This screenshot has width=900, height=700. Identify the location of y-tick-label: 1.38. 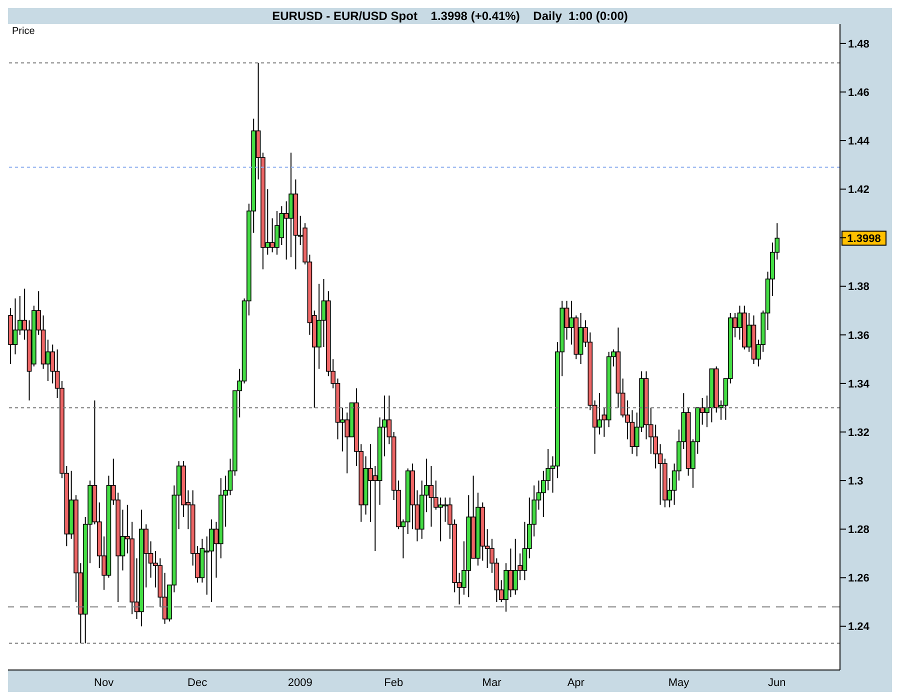
(859, 287).